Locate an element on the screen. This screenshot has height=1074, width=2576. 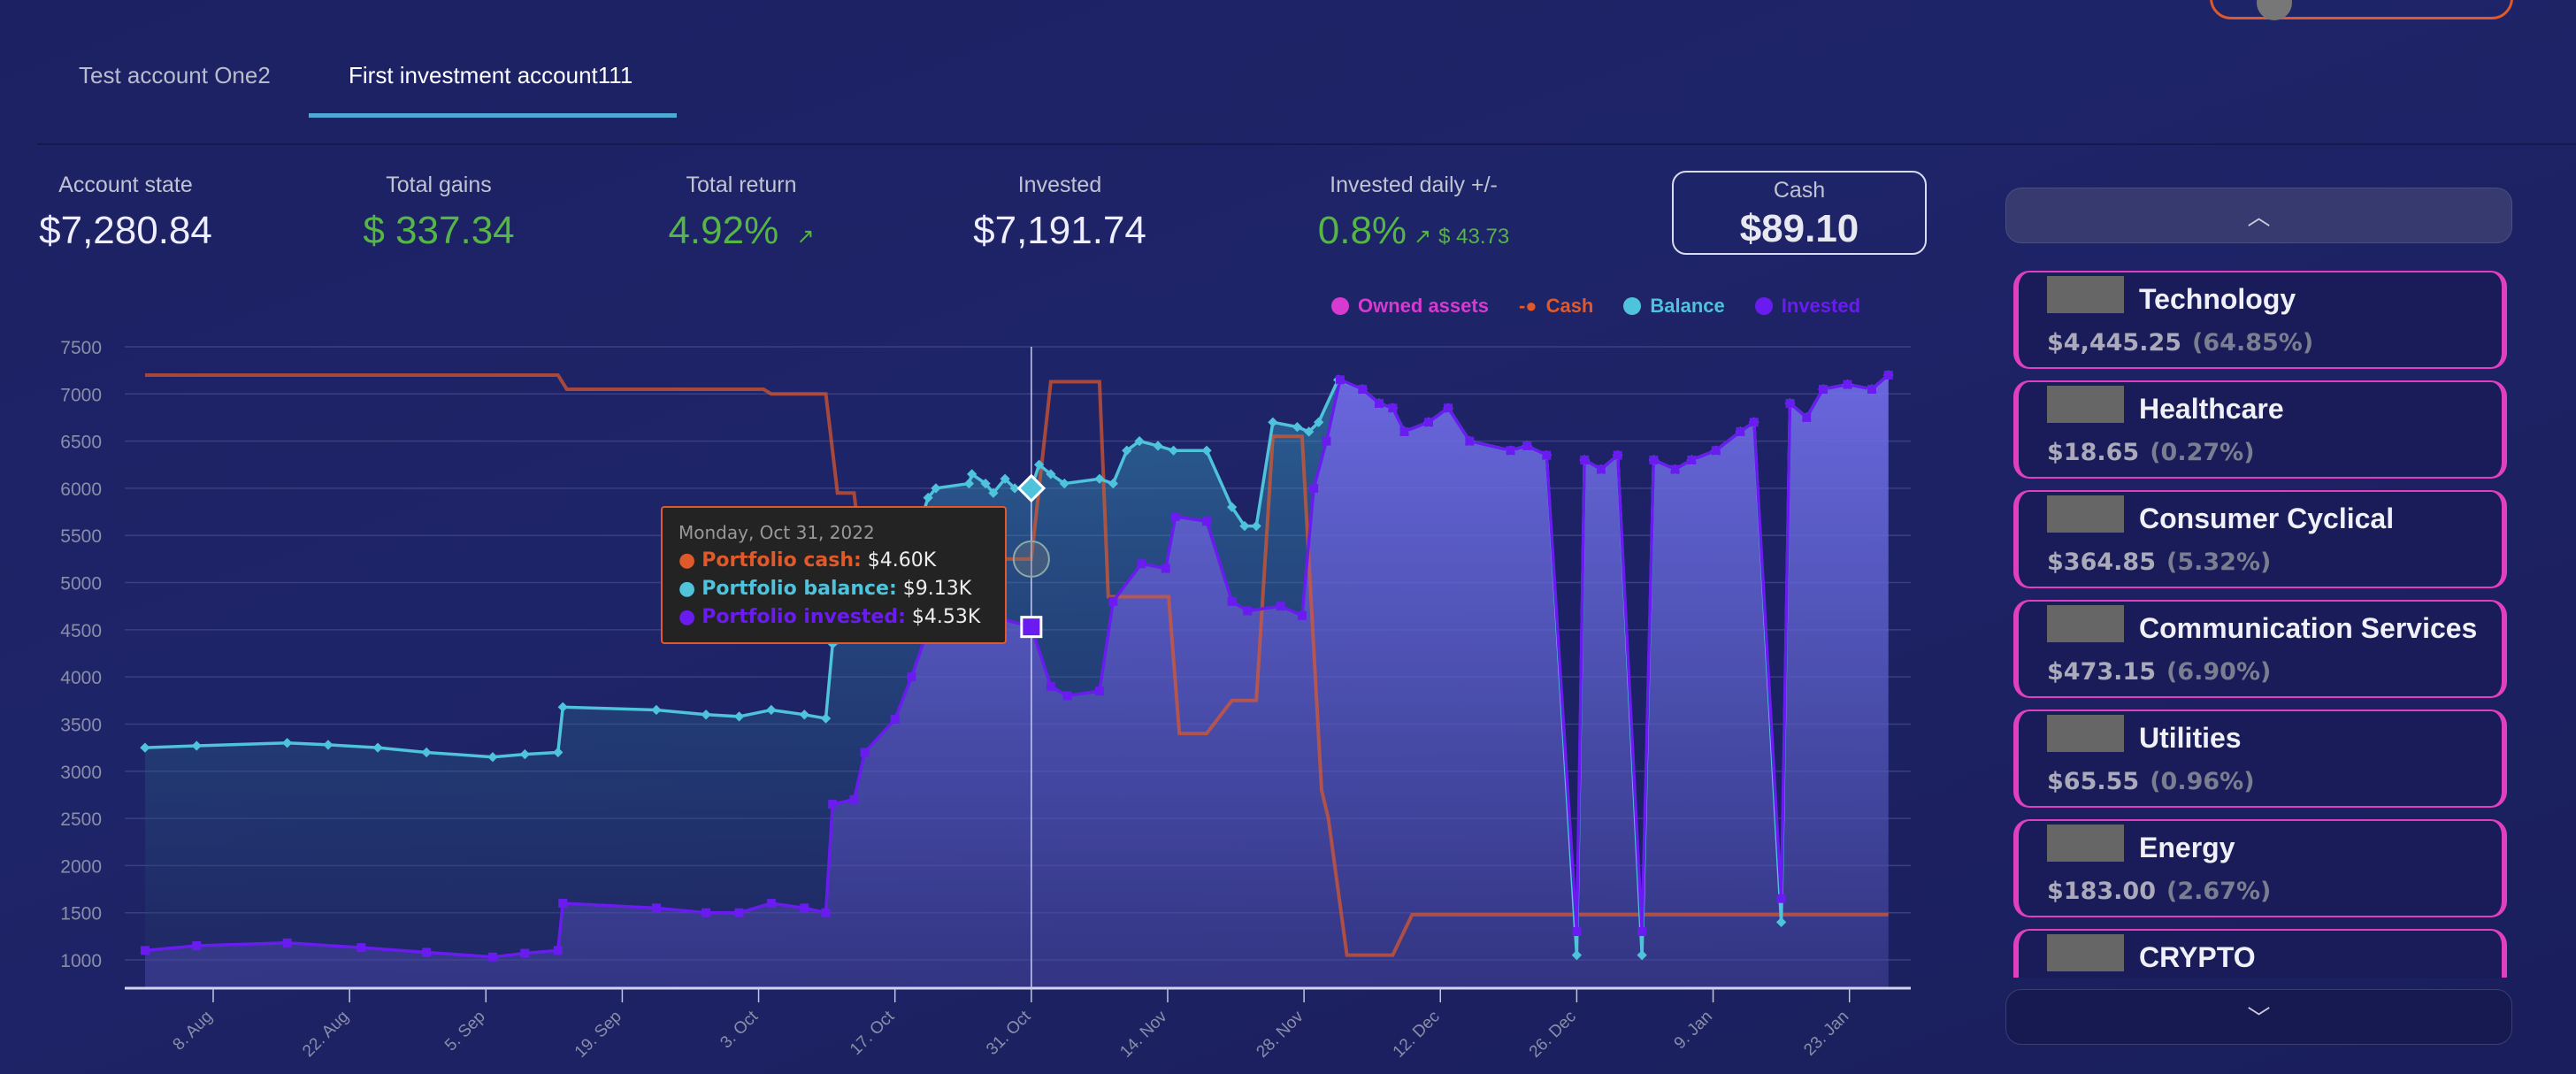
active-tab-indicator is located at coordinates (493, 115).